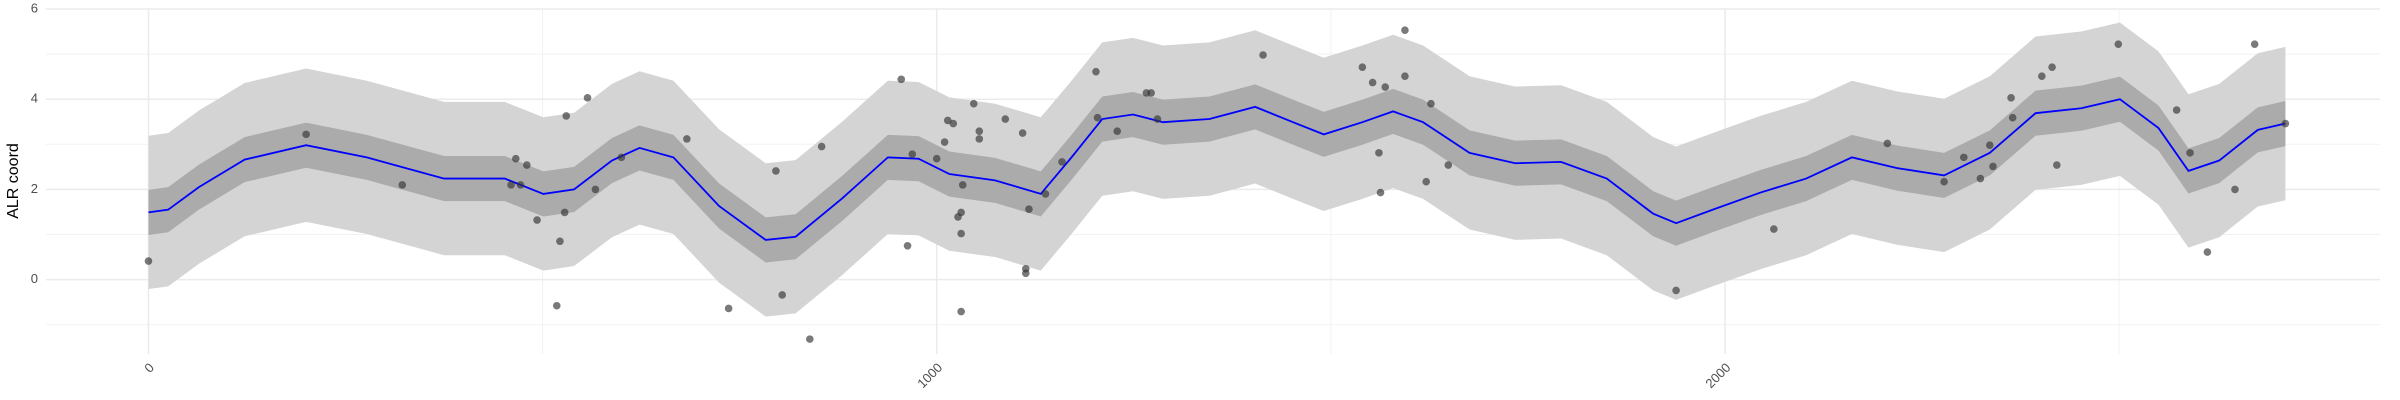 This screenshot has width=2400, height=400. Describe the element at coordinates (34, 278) in the screenshot. I see `y-tick-label: 0` at that location.